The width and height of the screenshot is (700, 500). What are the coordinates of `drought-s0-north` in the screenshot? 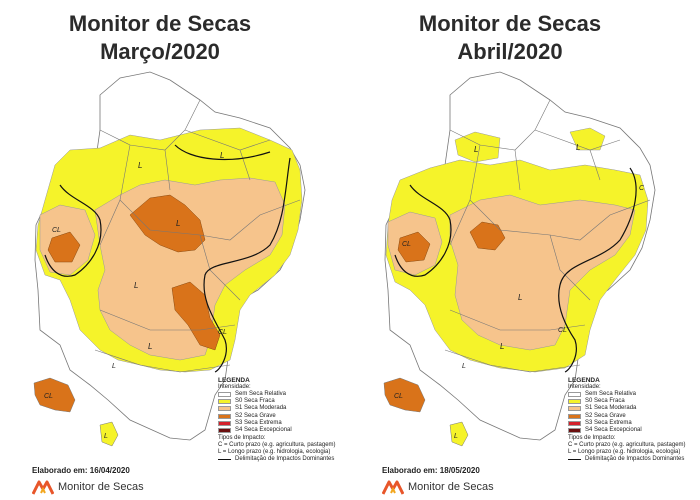 It's located at (477, 147).